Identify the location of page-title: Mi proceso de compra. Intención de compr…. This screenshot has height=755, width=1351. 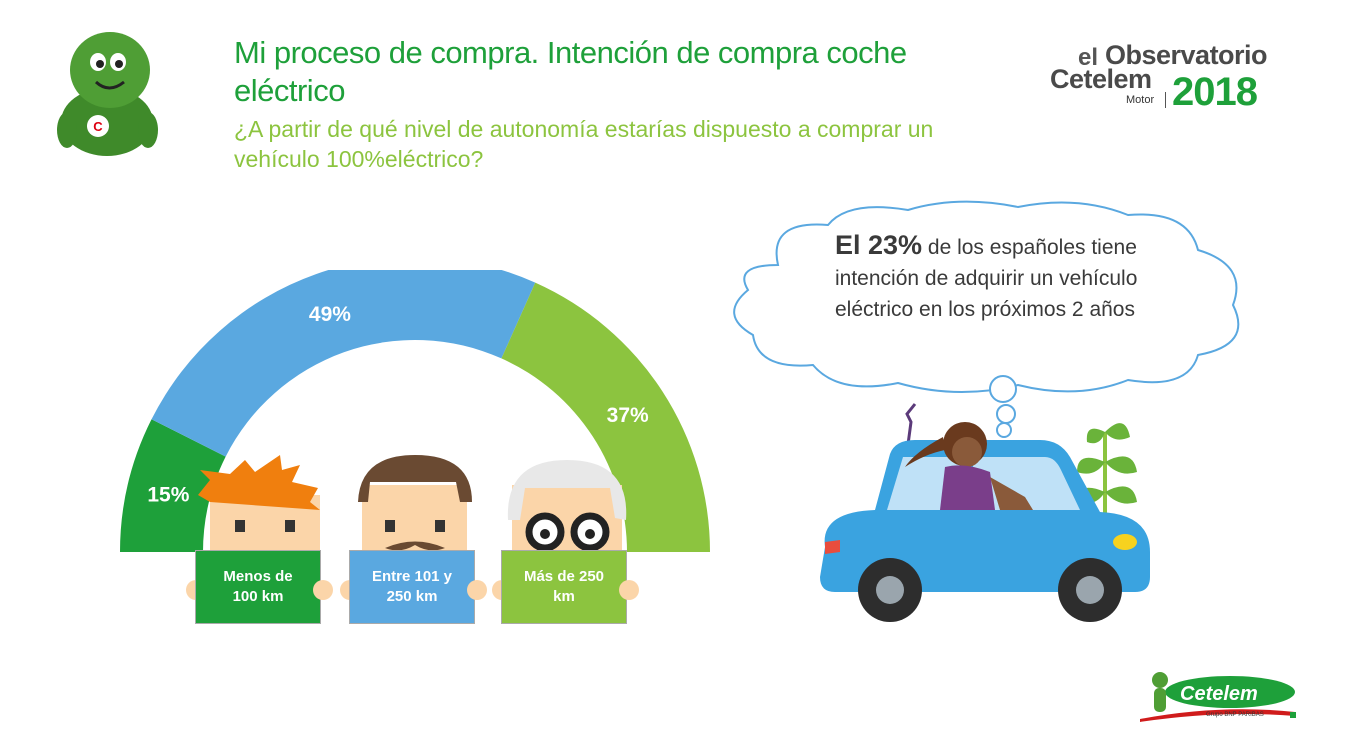
(570, 71).